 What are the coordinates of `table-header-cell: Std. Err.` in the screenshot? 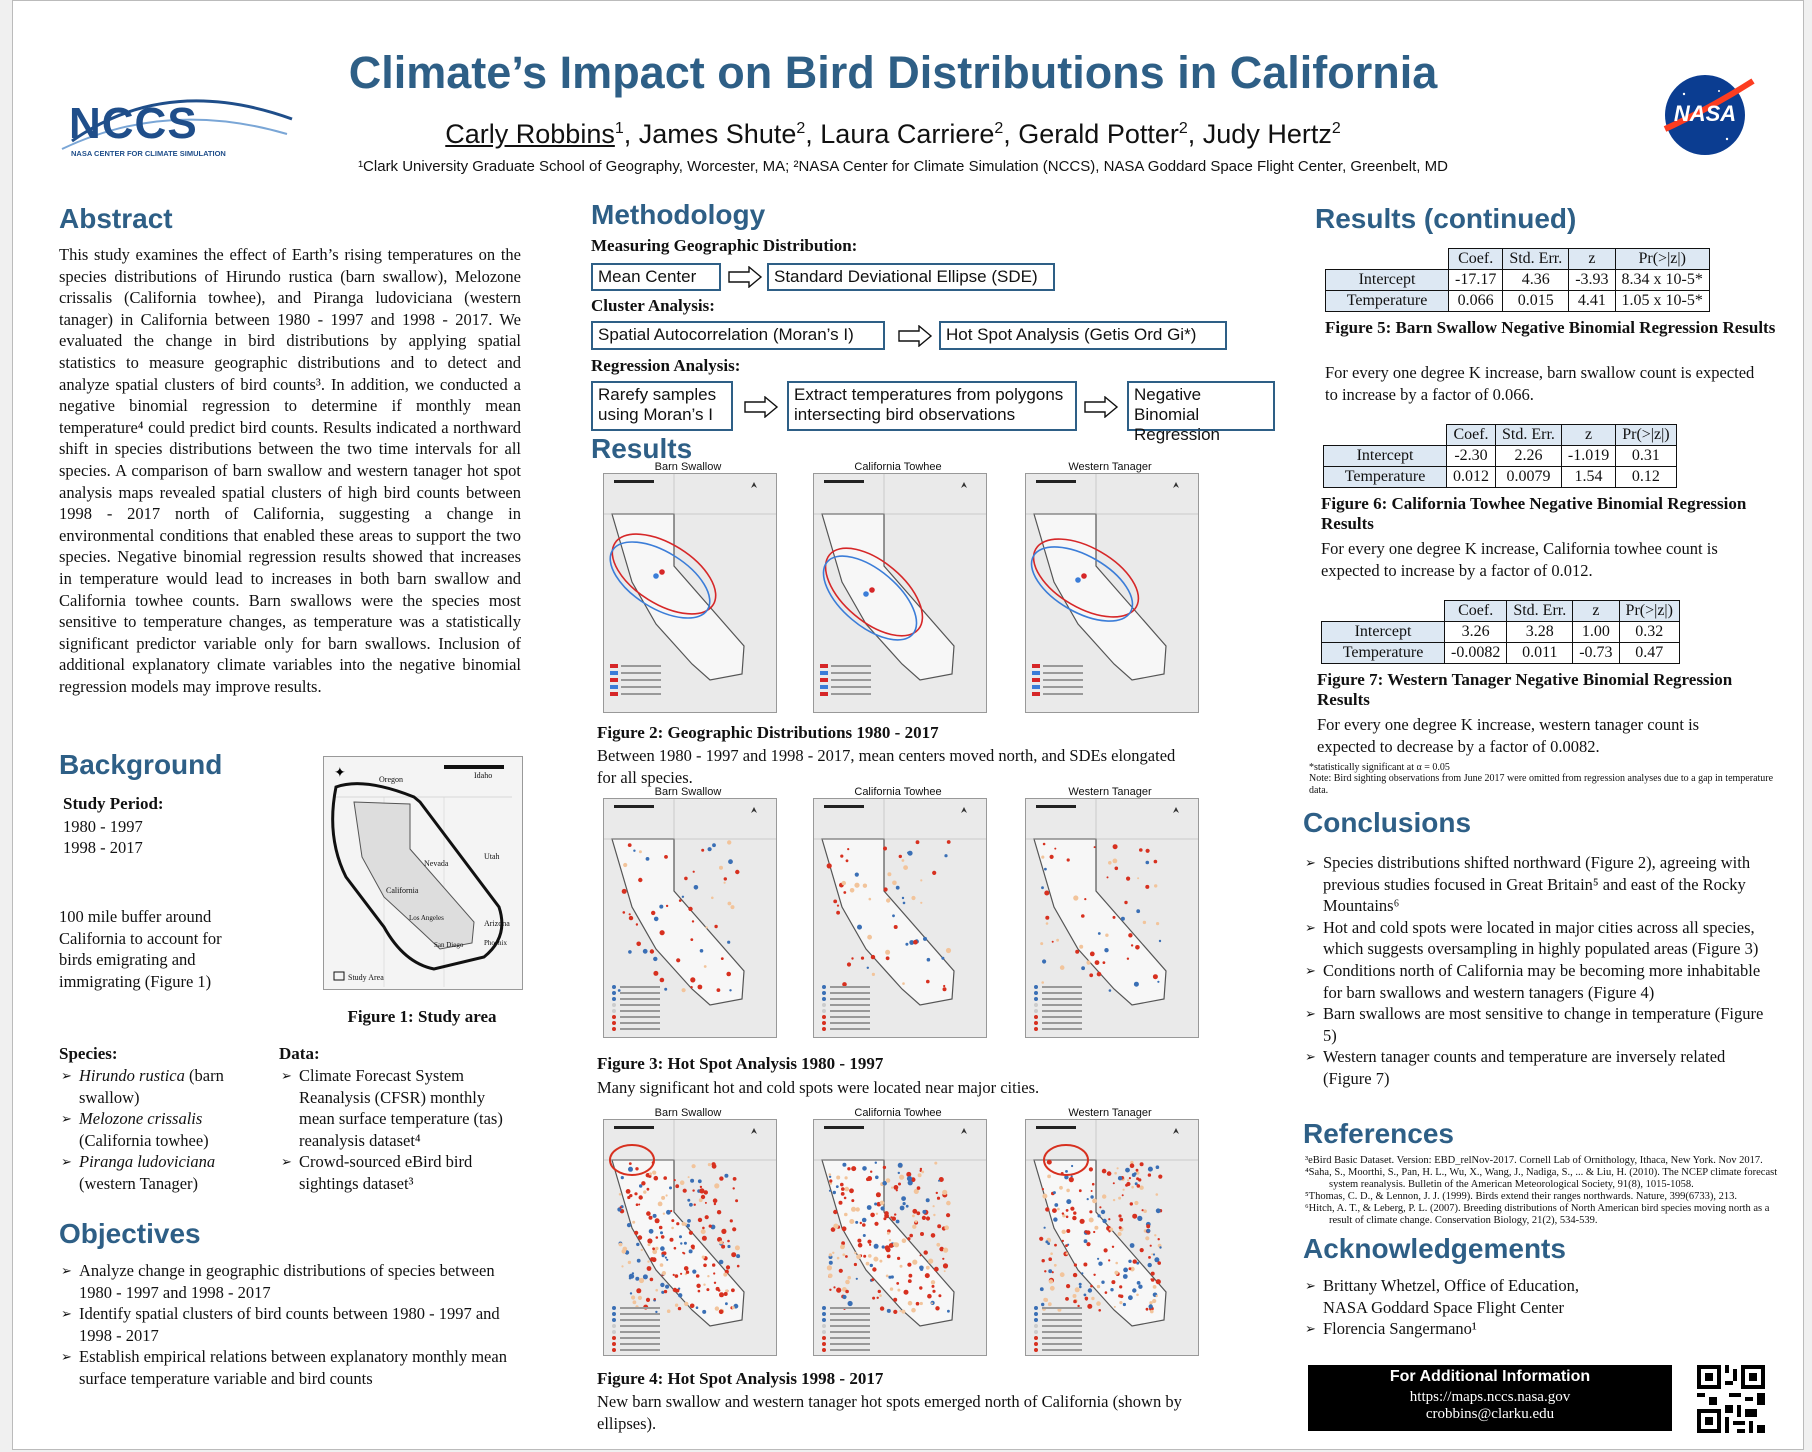 It's located at (1528, 435).